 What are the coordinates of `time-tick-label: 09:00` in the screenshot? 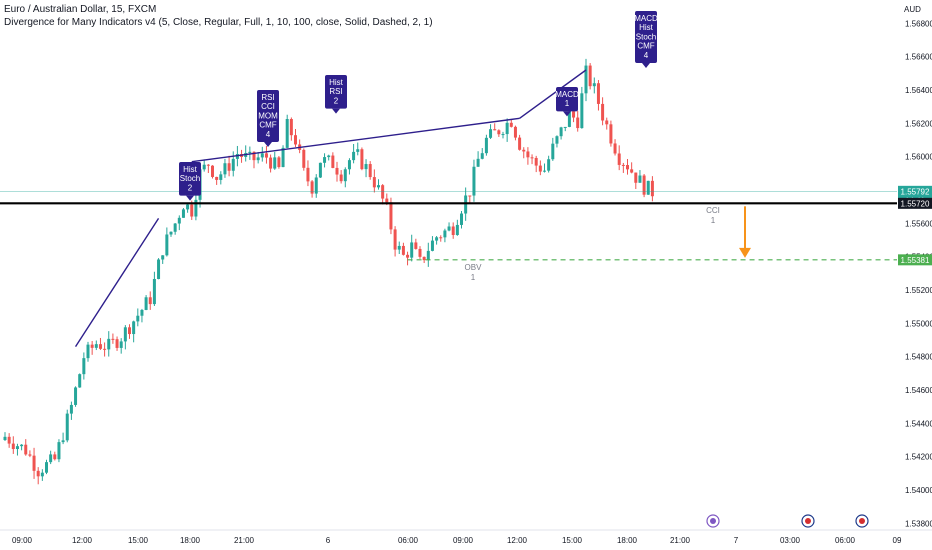 It's located at (463, 540).